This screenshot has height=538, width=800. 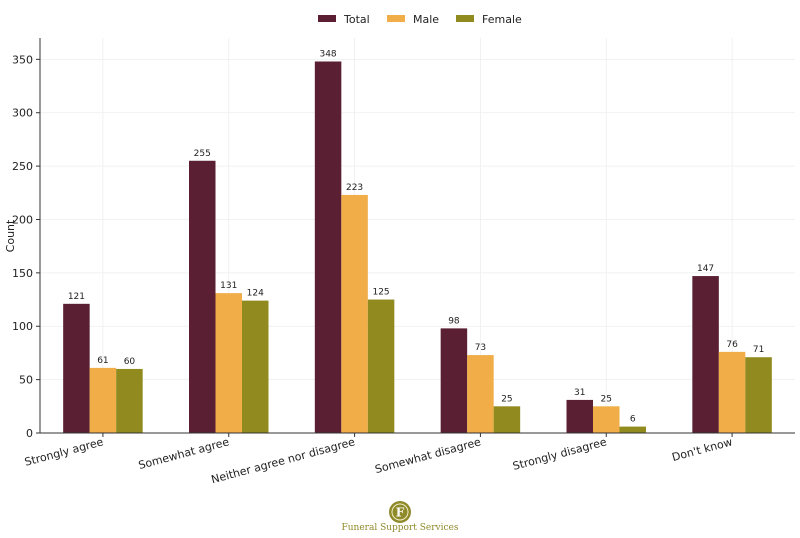 What do you see at coordinates (22, 273) in the screenshot?
I see `y-tick-label: 150` at bounding box center [22, 273].